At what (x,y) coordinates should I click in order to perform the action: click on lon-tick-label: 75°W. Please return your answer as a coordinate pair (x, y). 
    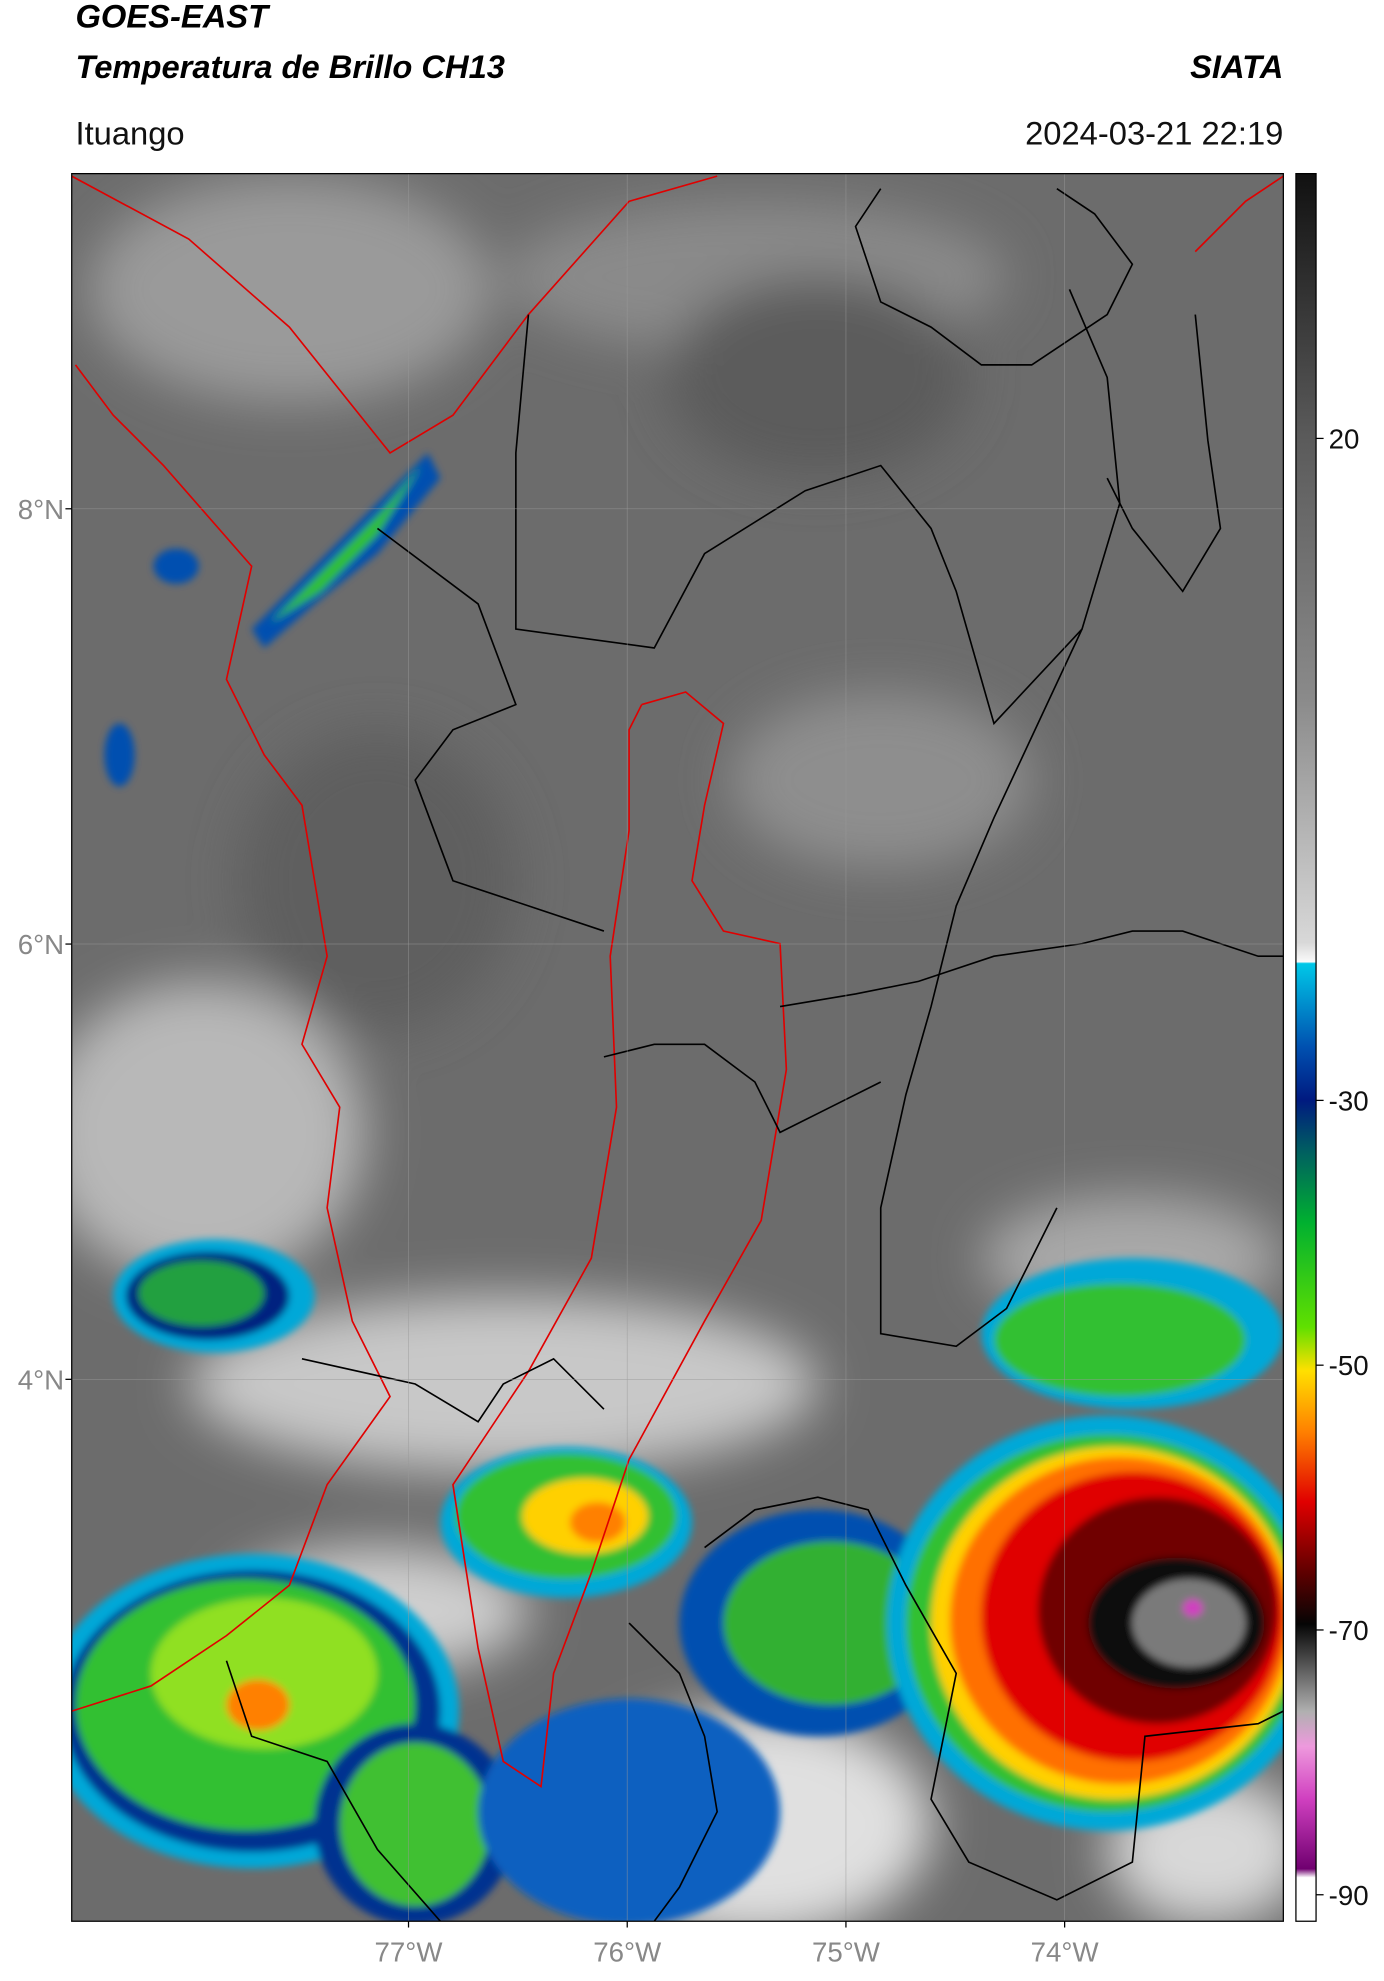
    Looking at the image, I should click on (846, 1951).